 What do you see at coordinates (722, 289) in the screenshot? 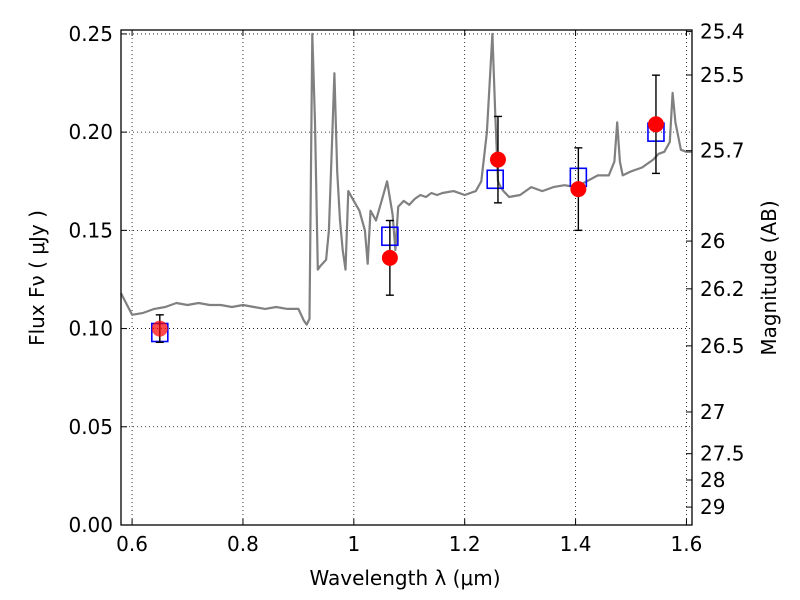
I see `mag-tick-label: 26.2` at bounding box center [722, 289].